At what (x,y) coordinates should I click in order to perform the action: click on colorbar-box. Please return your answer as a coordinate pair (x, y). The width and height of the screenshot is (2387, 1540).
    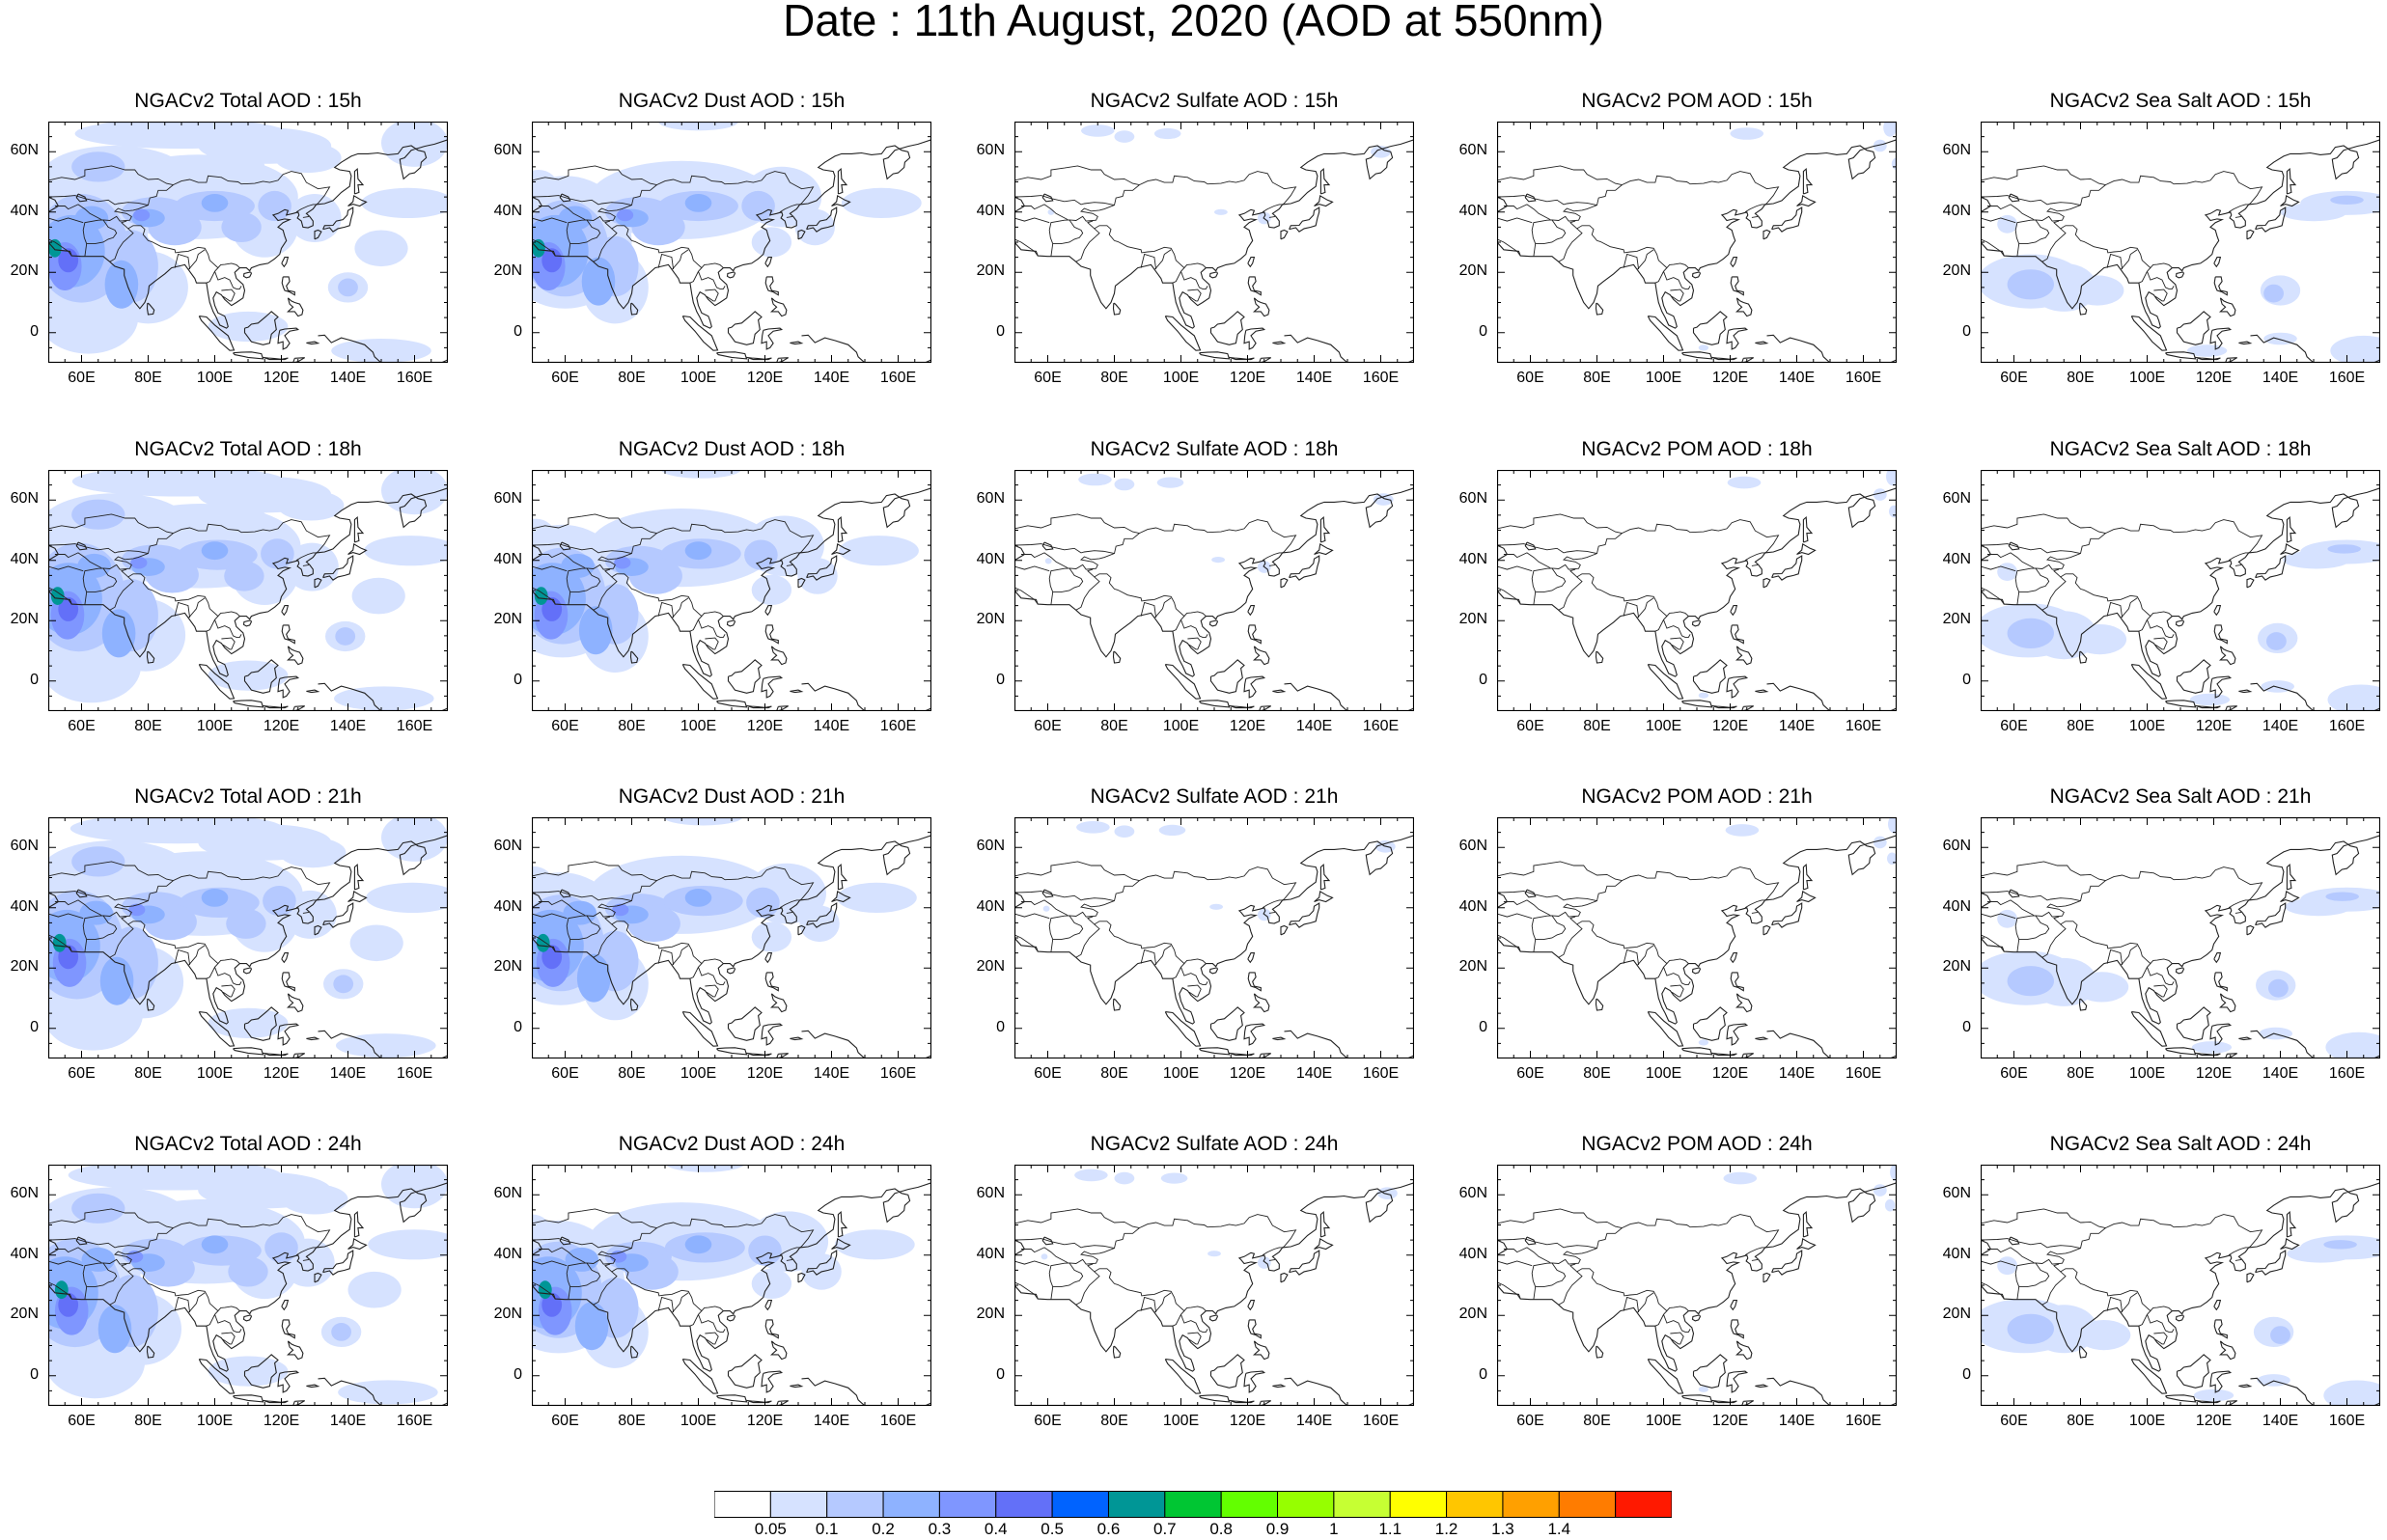
    Looking at the image, I should click on (855, 1504).